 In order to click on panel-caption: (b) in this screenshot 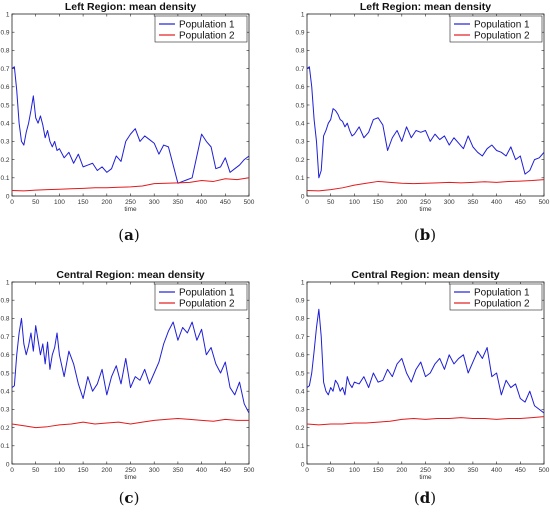, I will do `click(425, 235)`.